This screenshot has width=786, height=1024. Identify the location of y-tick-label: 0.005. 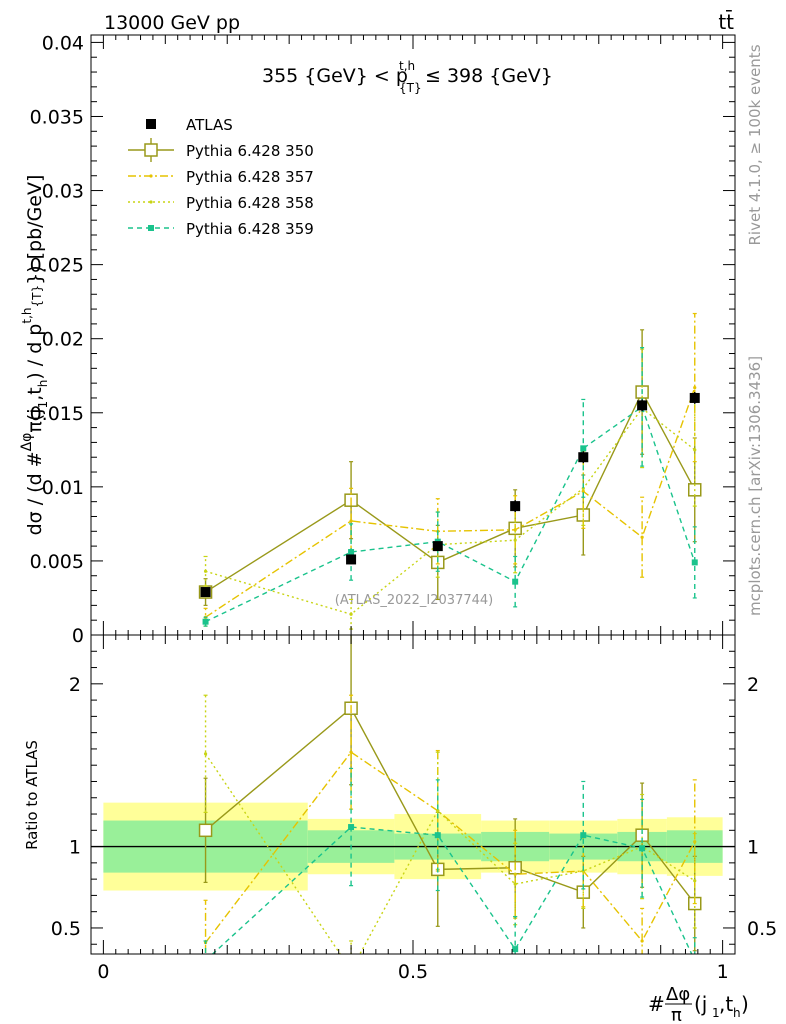
(57, 562).